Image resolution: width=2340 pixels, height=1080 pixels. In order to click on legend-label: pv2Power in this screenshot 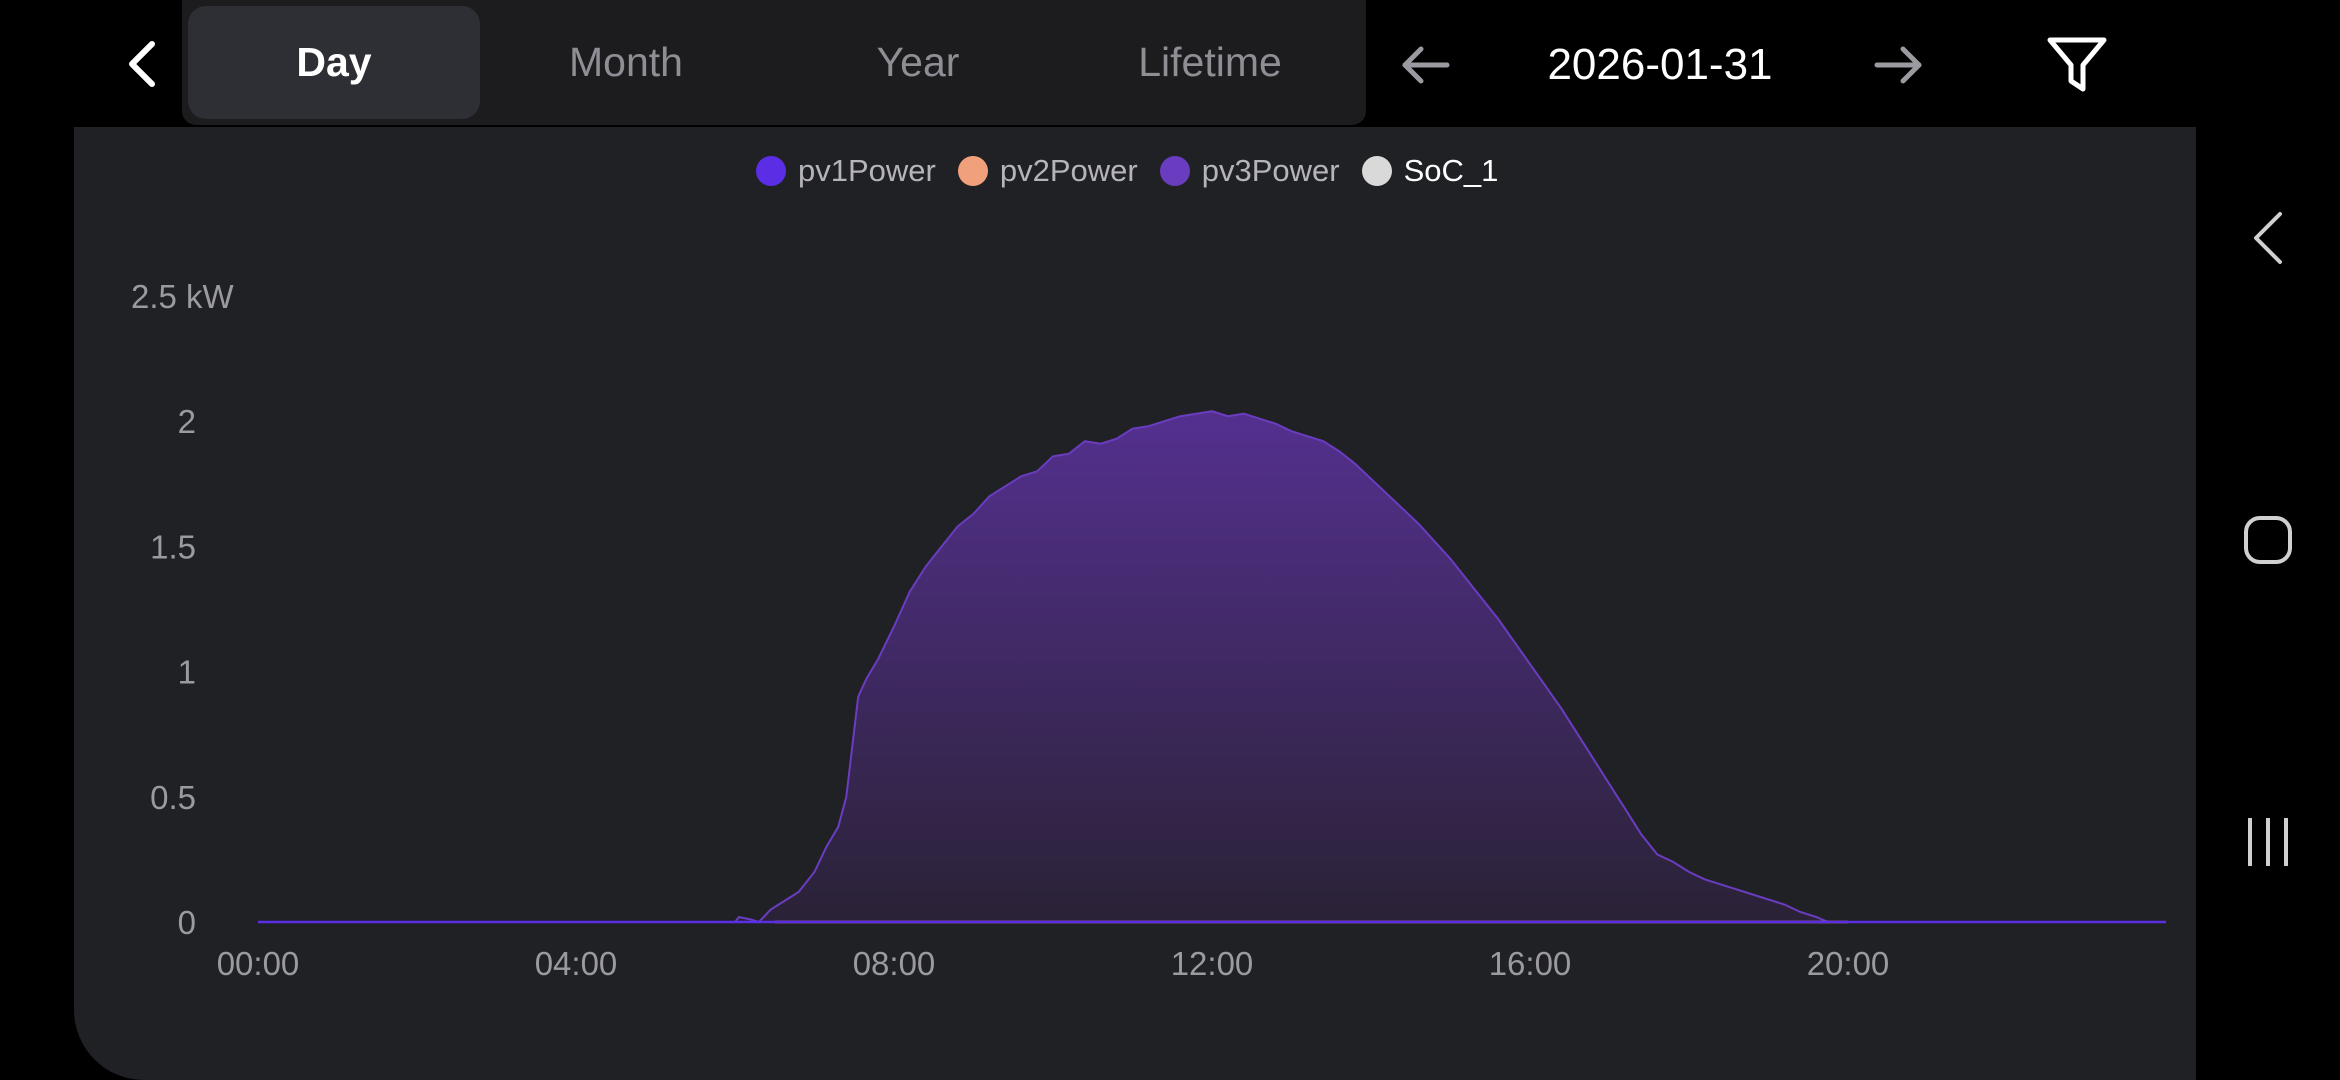, I will do `click(1068, 170)`.